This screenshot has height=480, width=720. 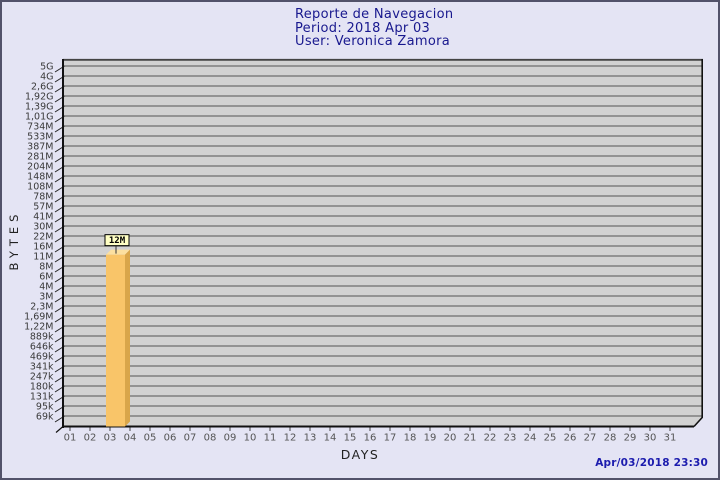 I want to click on y-tick-label: 69k, so click(x=45, y=417).